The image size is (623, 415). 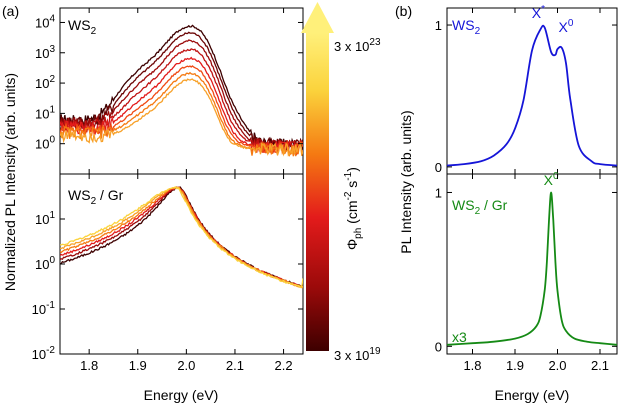 I want to click on y-tick-label-a-bottom-exp: 0, so click(x=52, y=260).